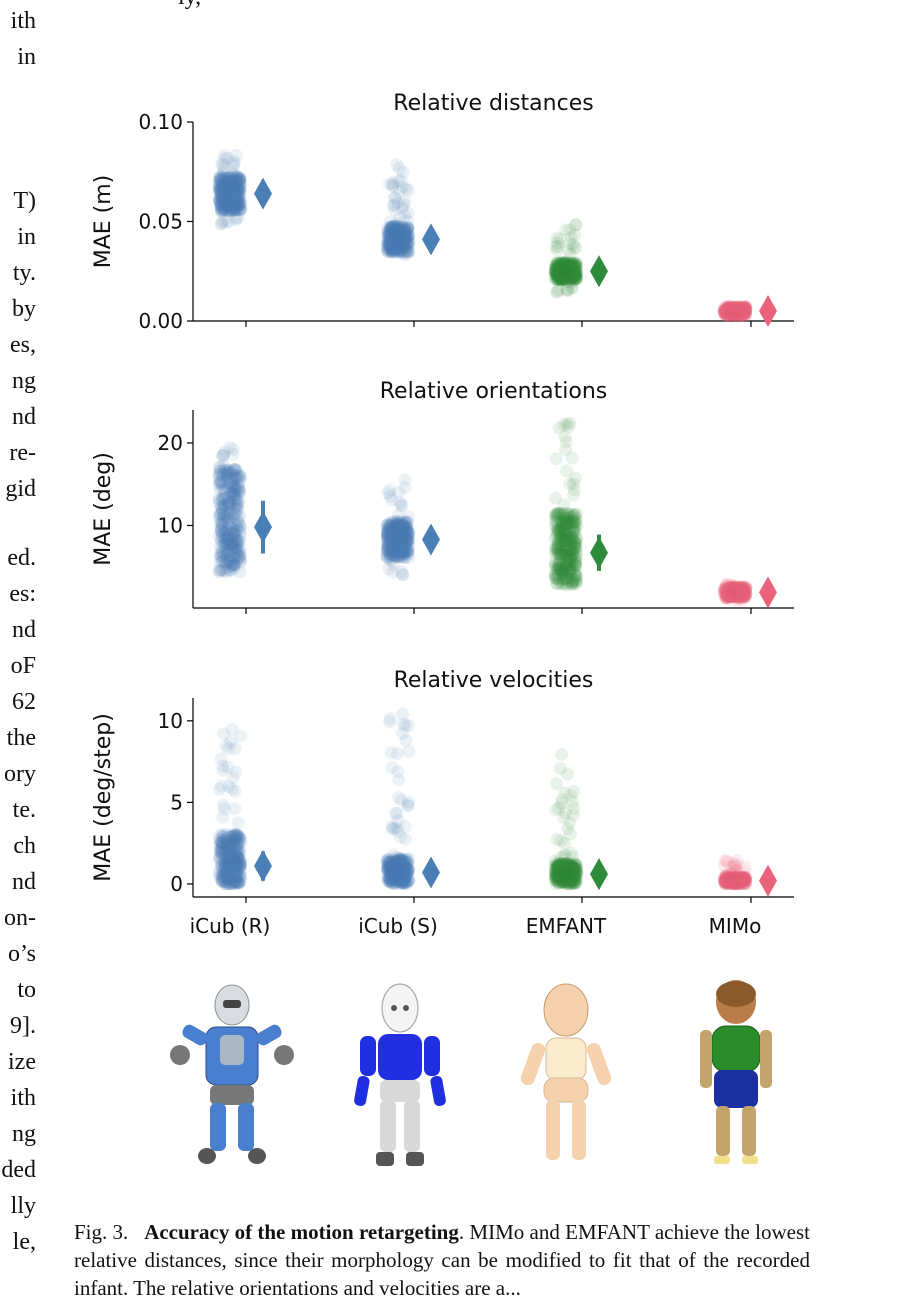  I want to click on left-column-line: lly, so click(23, 1206).